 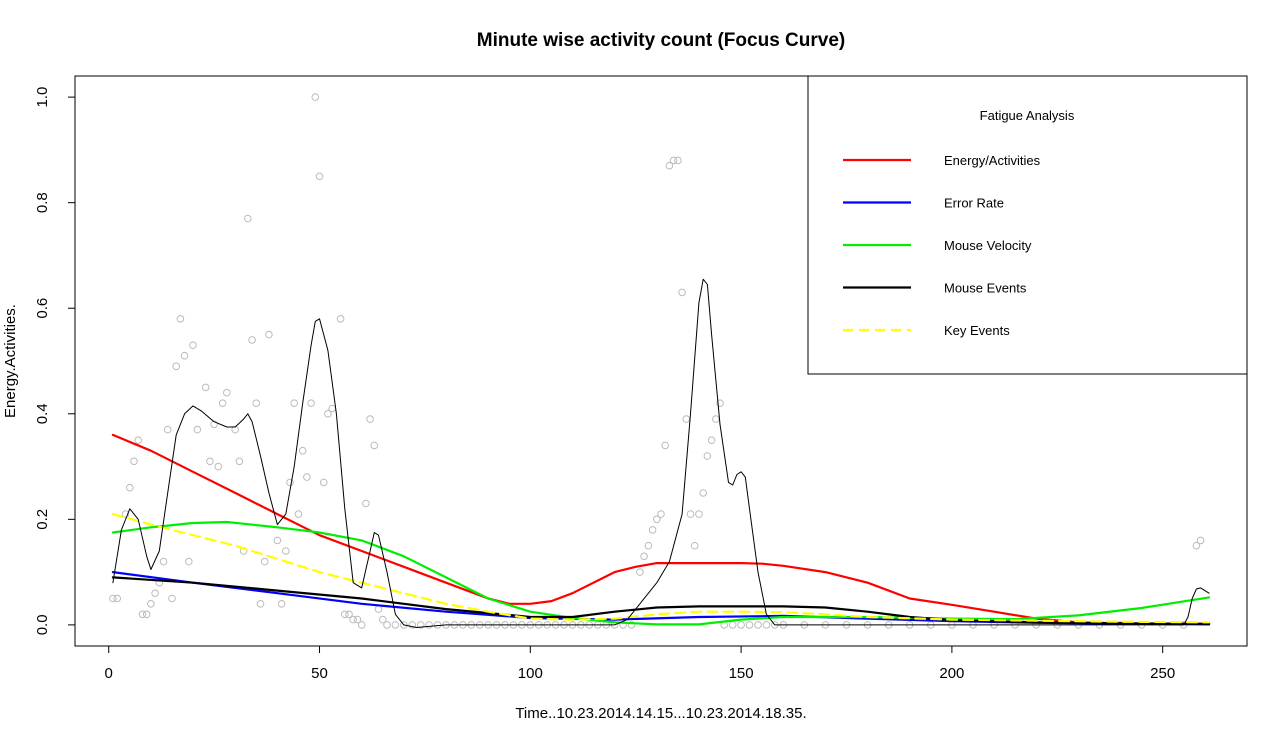 What do you see at coordinates (42, 308) in the screenshot?
I see `y-tick-label: 0.6` at bounding box center [42, 308].